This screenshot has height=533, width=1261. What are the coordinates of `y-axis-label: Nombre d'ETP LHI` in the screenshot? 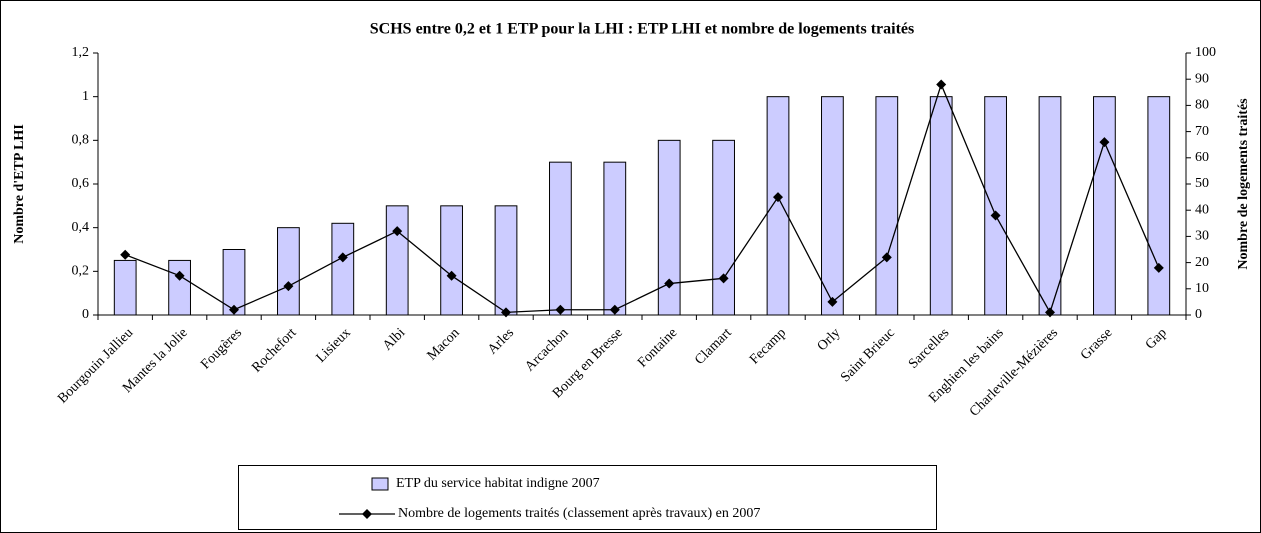 It's located at (19, 184).